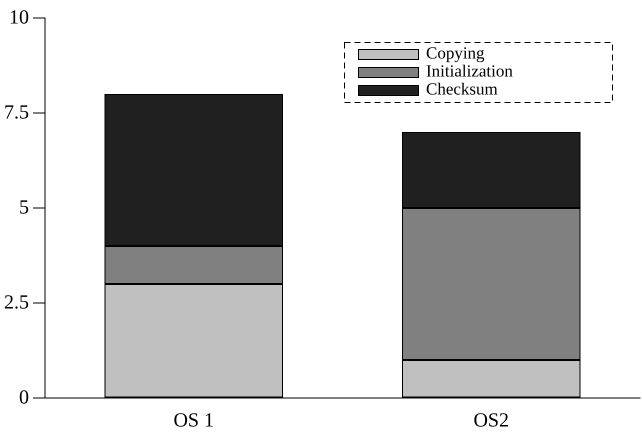  What do you see at coordinates (491, 420) in the screenshot?
I see `x-tick-label: OS2` at bounding box center [491, 420].